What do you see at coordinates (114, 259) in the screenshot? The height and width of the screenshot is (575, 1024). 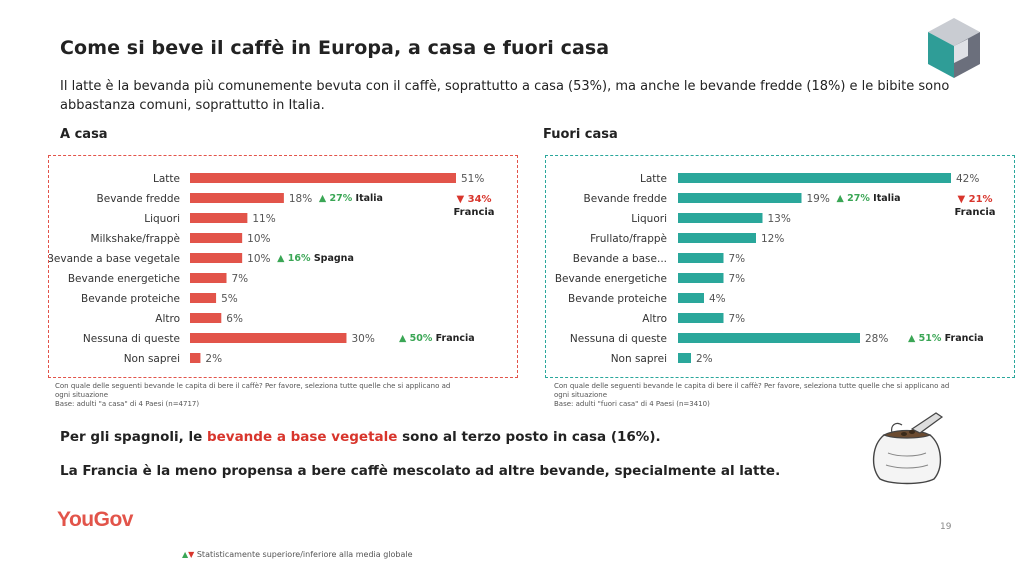 I see `home-category-label: Bevande a base vegetale` at bounding box center [114, 259].